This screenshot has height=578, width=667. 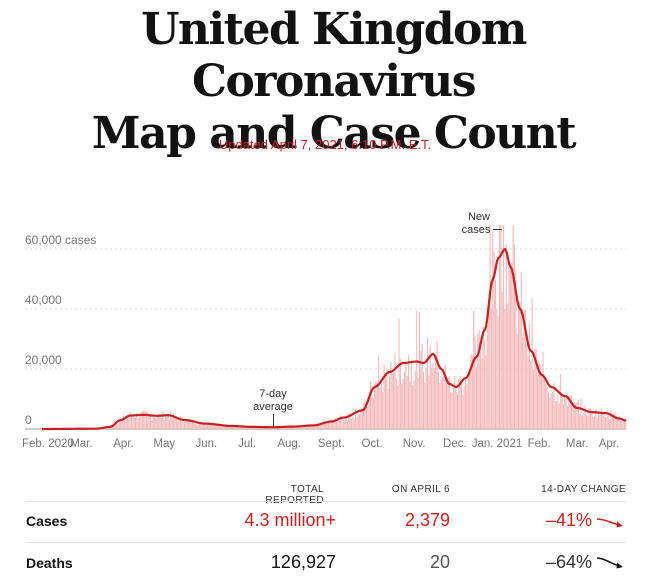 I want to click on y-tick-label-2: 40,000, so click(x=43, y=300).